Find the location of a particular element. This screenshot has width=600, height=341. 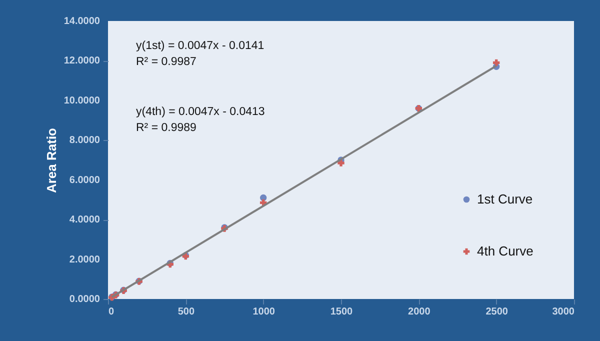

x-tick-label: 3000 is located at coordinates (563, 312).